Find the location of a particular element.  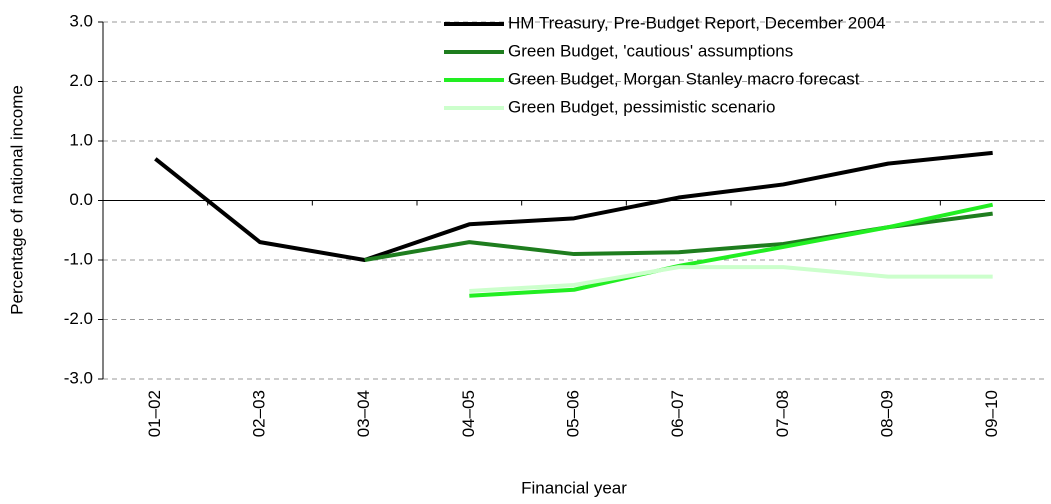

y-tick-label: 3.0 is located at coordinates (81, 20).